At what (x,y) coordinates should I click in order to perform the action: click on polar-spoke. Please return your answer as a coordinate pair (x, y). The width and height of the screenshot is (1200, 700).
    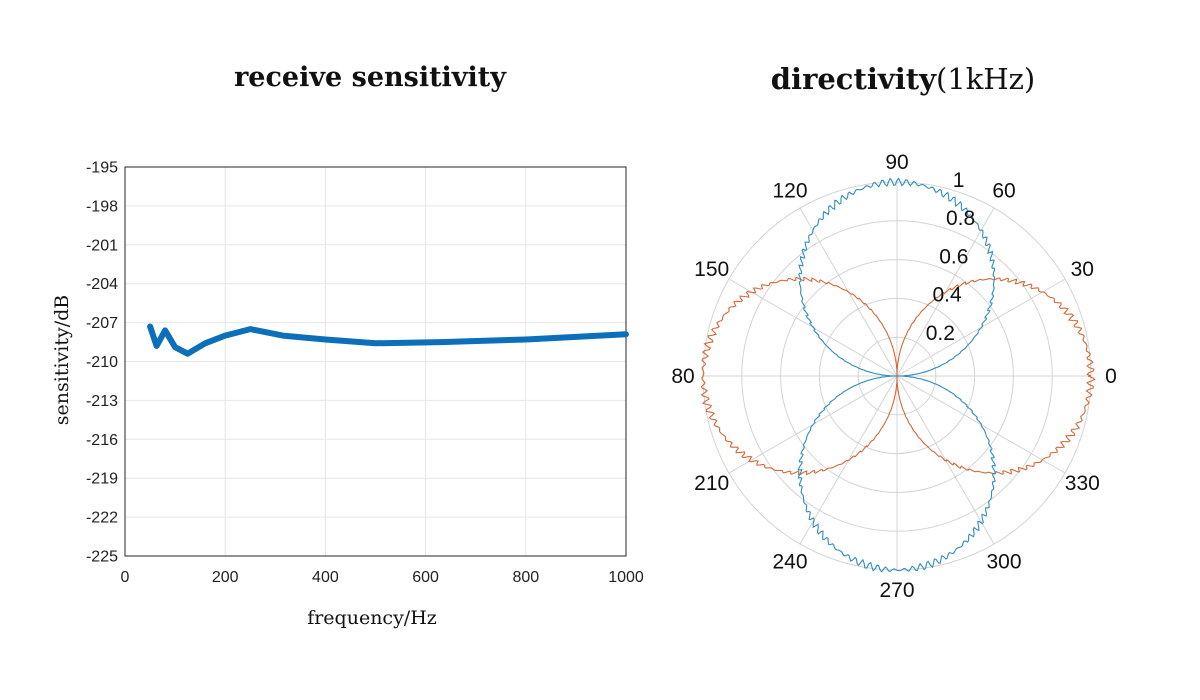
    Looking at the image, I should click on (945, 460).